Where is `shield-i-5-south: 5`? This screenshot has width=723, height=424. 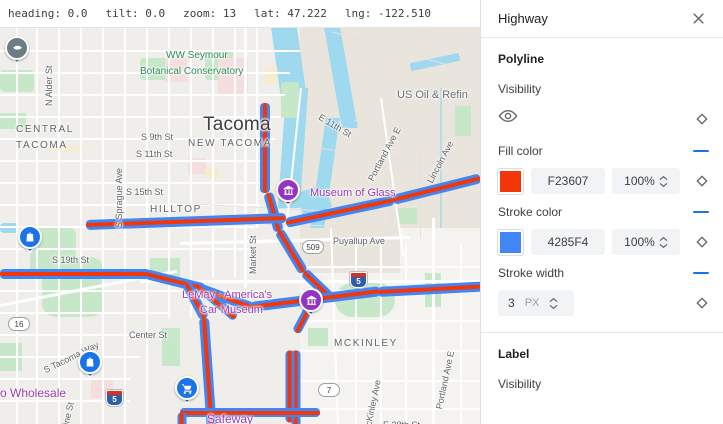
shield-i-5-south: 5 is located at coordinates (114, 398).